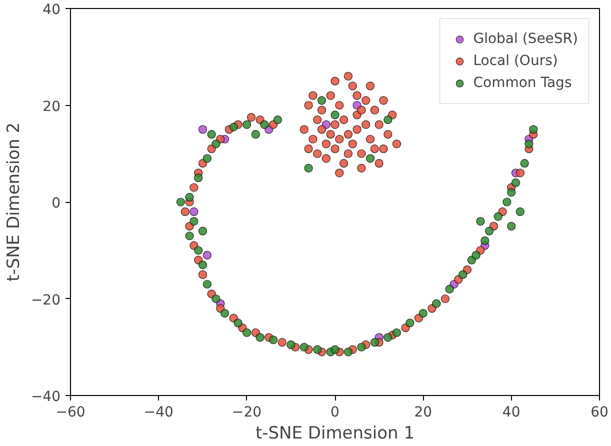 The width and height of the screenshot is (611, 446). I want to click on x-tick-label: −40, so click(159, 412).